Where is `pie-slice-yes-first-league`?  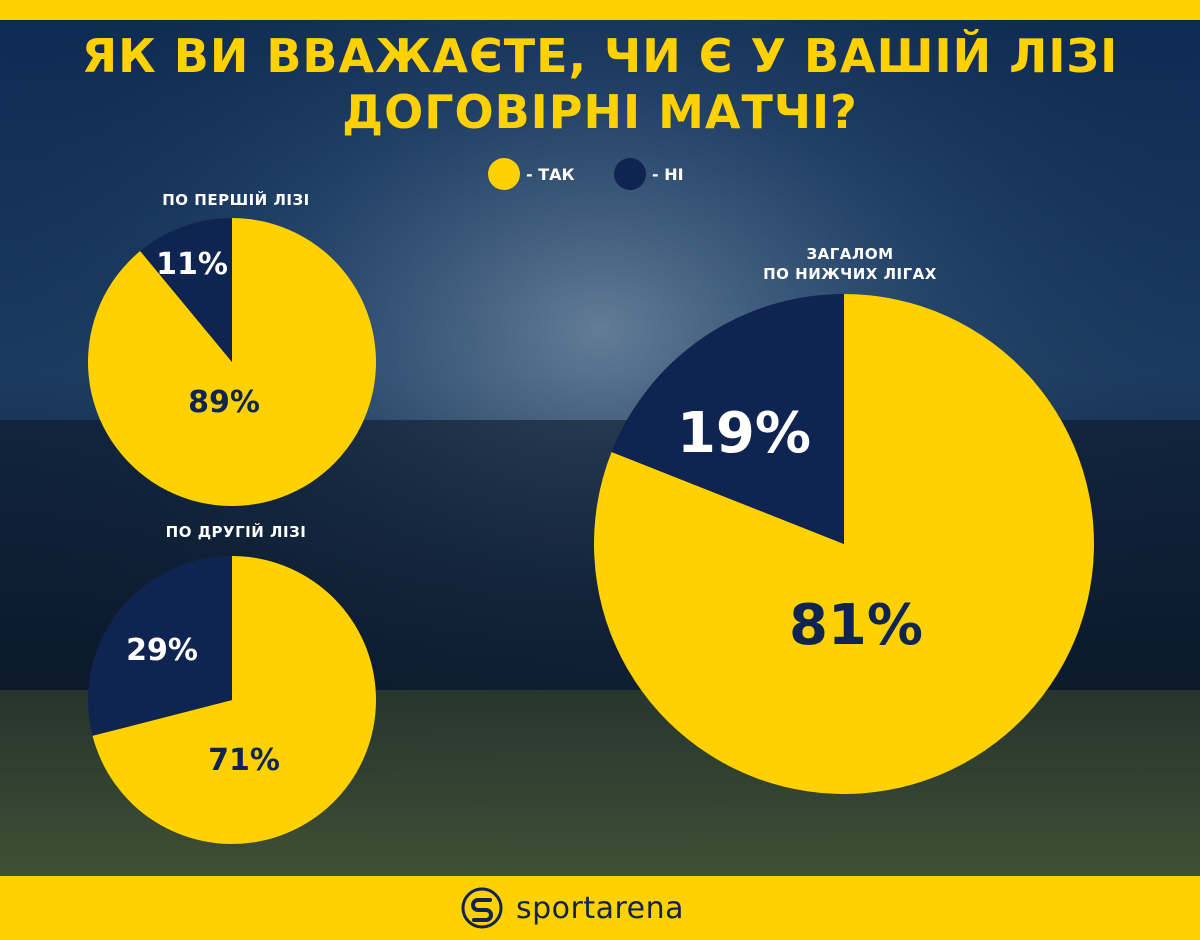
pie-slice-yes-first-league is located at coordinates (231, 362).